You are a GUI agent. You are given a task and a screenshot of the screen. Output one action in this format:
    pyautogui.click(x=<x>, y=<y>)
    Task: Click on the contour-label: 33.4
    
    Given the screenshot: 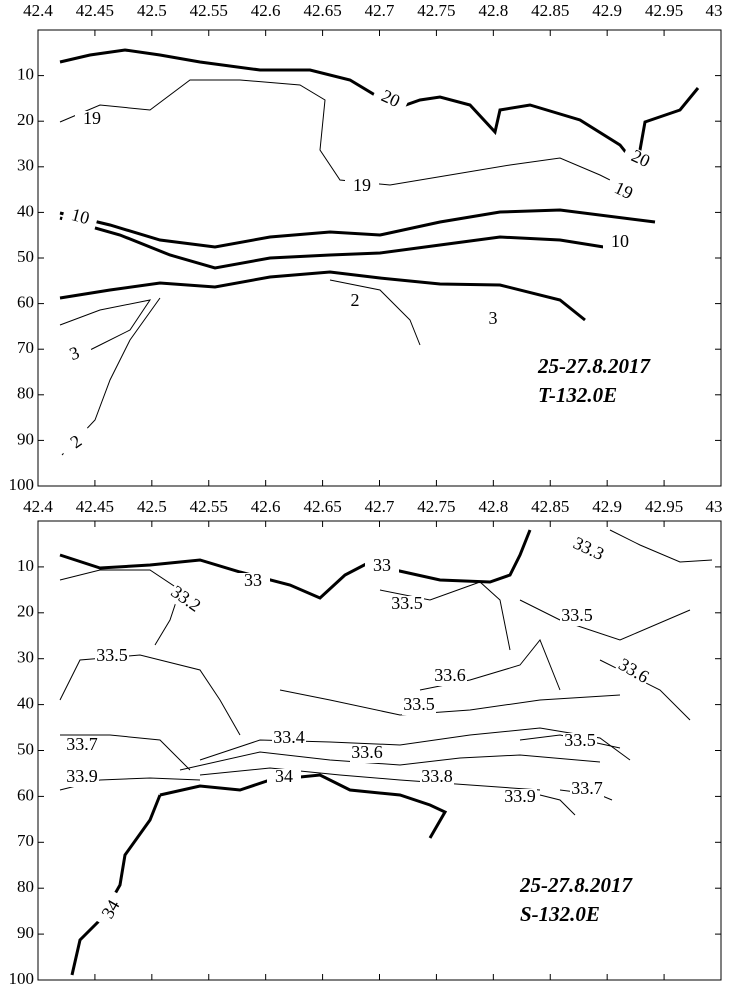 What is the action you would take?
    pyautogui.click(x=289, y=737)
    